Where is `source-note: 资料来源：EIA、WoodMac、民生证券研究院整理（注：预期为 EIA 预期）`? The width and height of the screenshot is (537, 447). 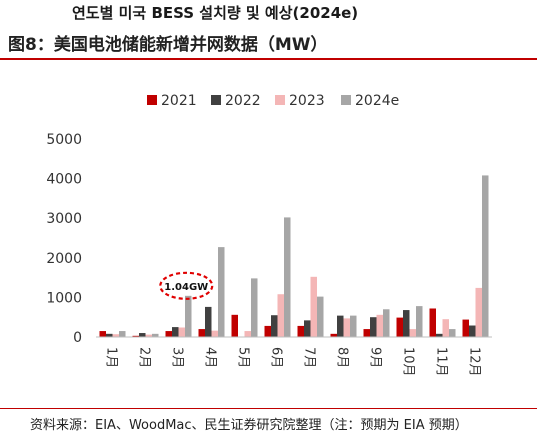
source-note: 资料来源：EIA、WoodMac、民生证券研究院整理（注：预期为 EIA 预期） is located at coordinates (249, 425).